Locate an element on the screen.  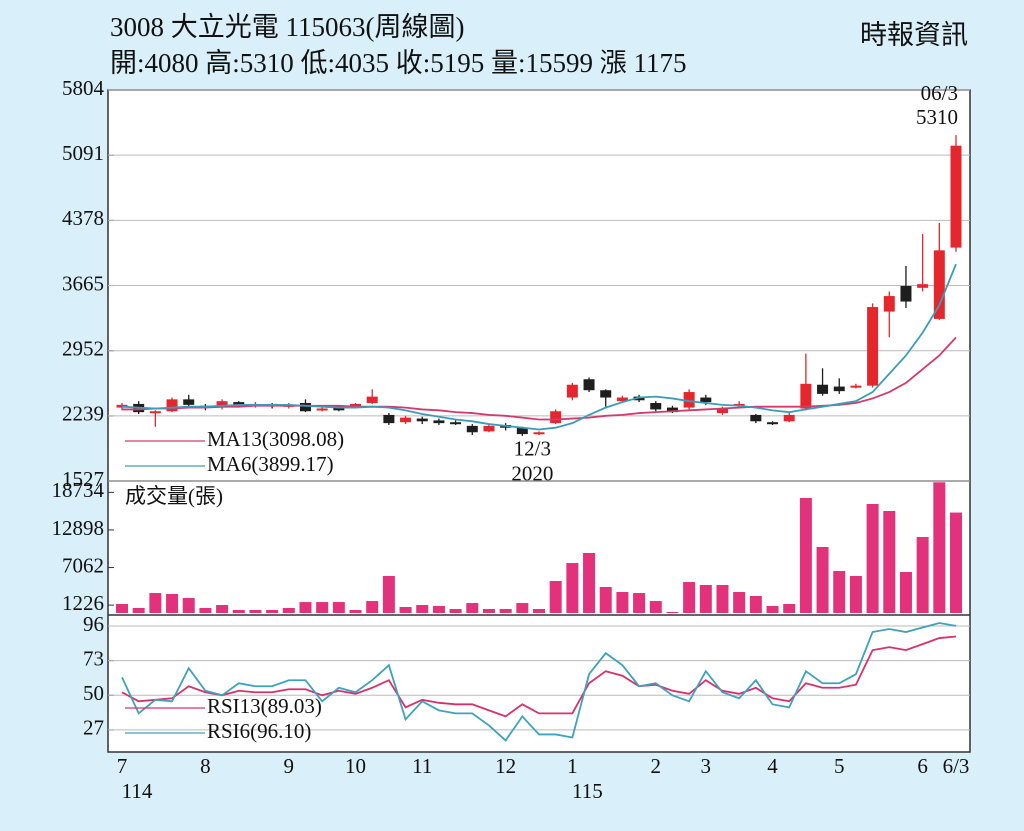
y-tick-label: 96 is located at coordinates (93, 624).